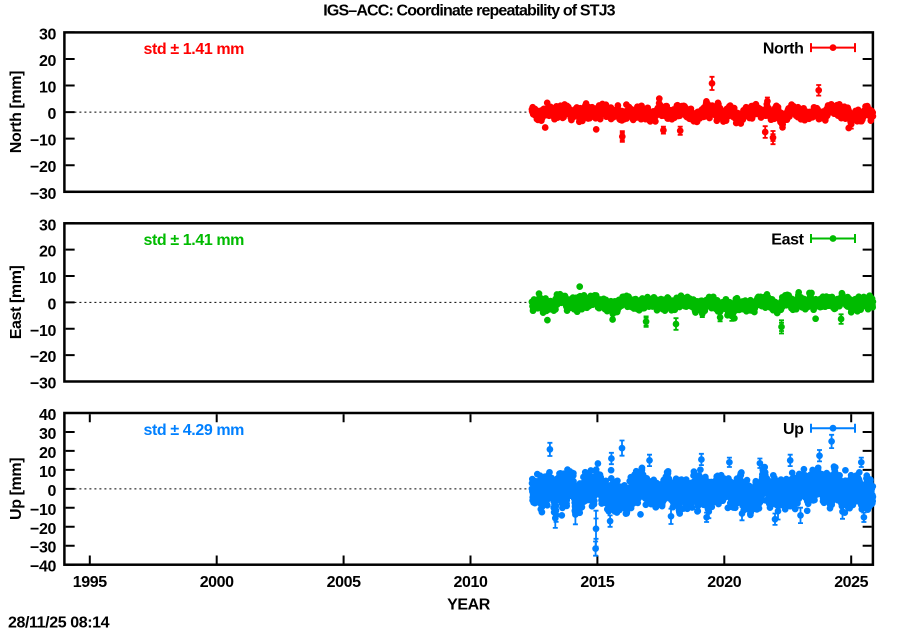 The image size is (900, 630). What do you see at coordinates (16, 302) in the screenshot?
I see `svg-text: East [mm]` at bounding box center [16, 302].